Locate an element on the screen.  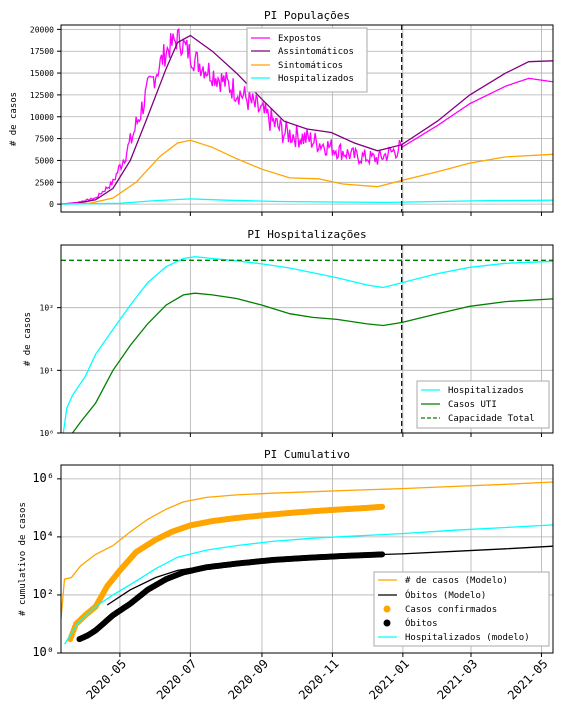
legend-label-casos-confirmados: Casos confirmados is located at coordinates (451, 610).